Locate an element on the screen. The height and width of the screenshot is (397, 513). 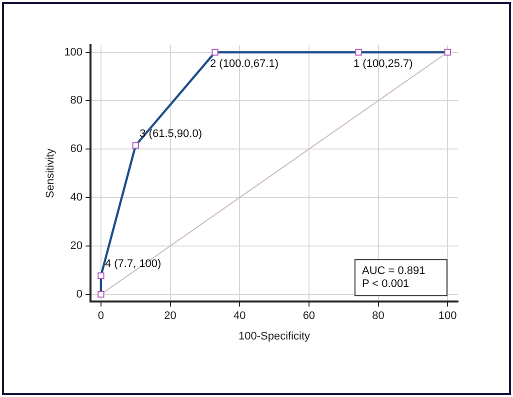
x-tick-label: 80 is located at coordinates (378, 316).